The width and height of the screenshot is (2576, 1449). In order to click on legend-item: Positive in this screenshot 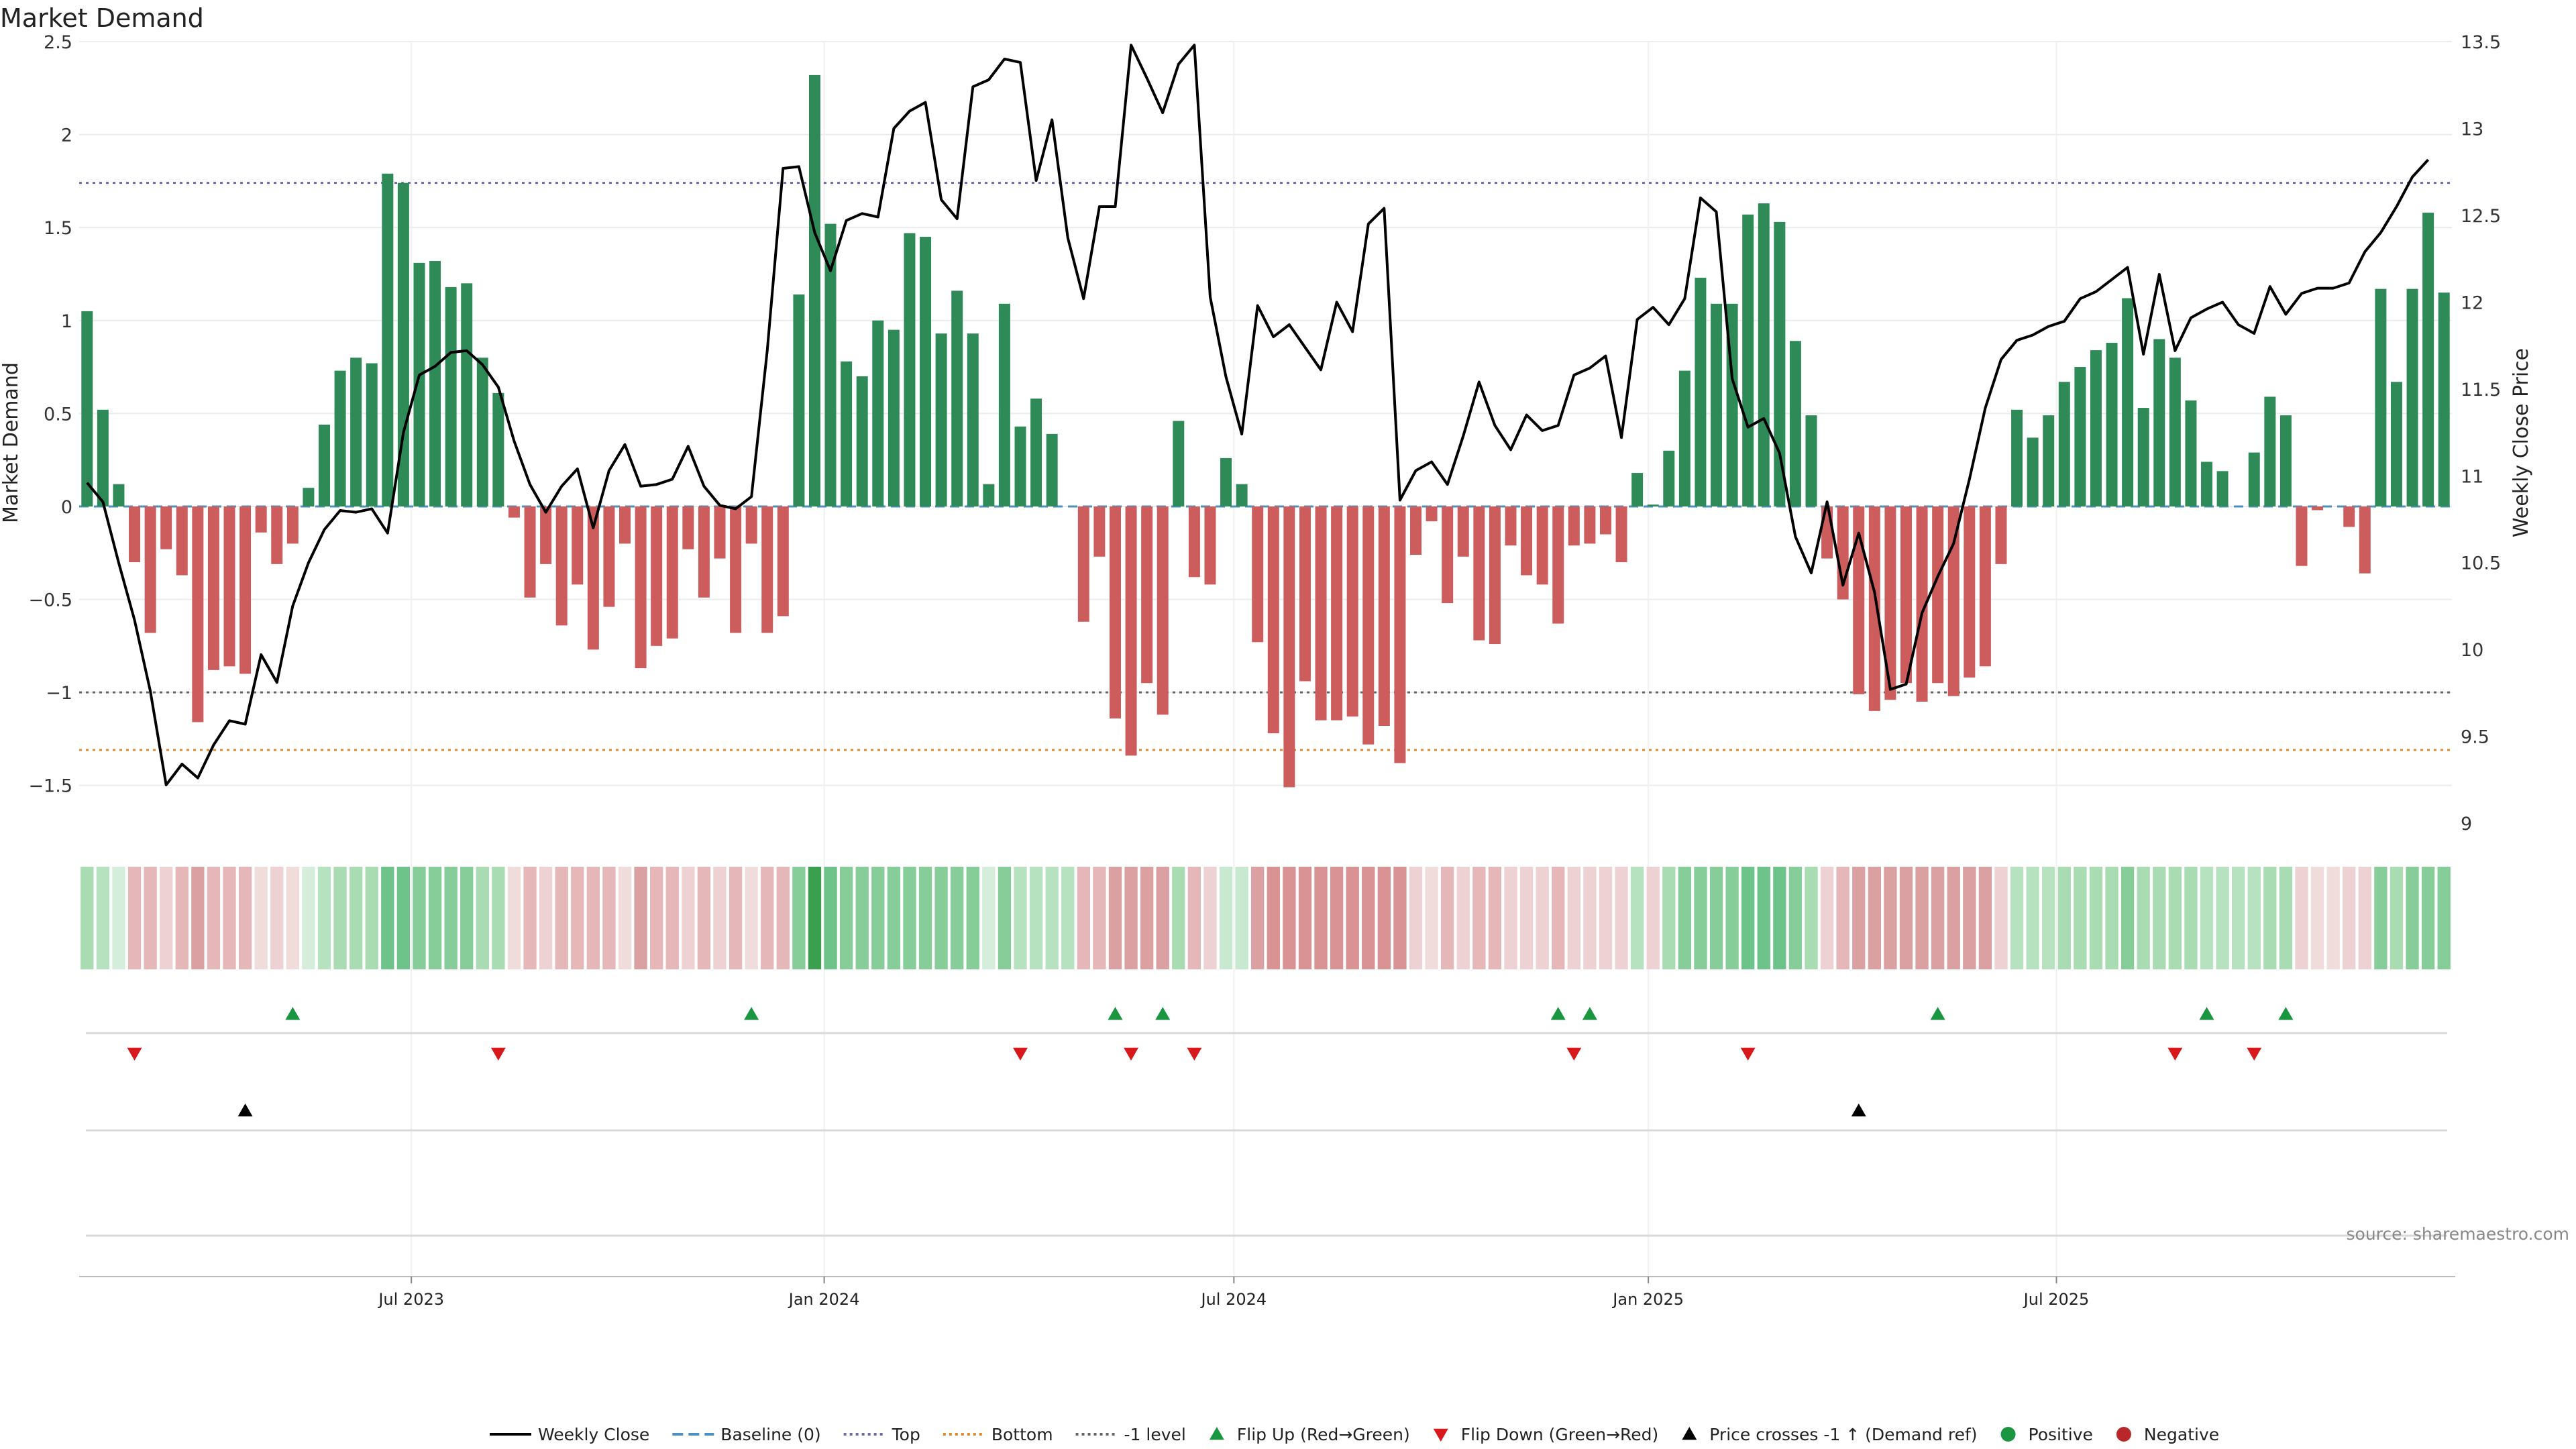, I will do `click(2046, 1434)`.